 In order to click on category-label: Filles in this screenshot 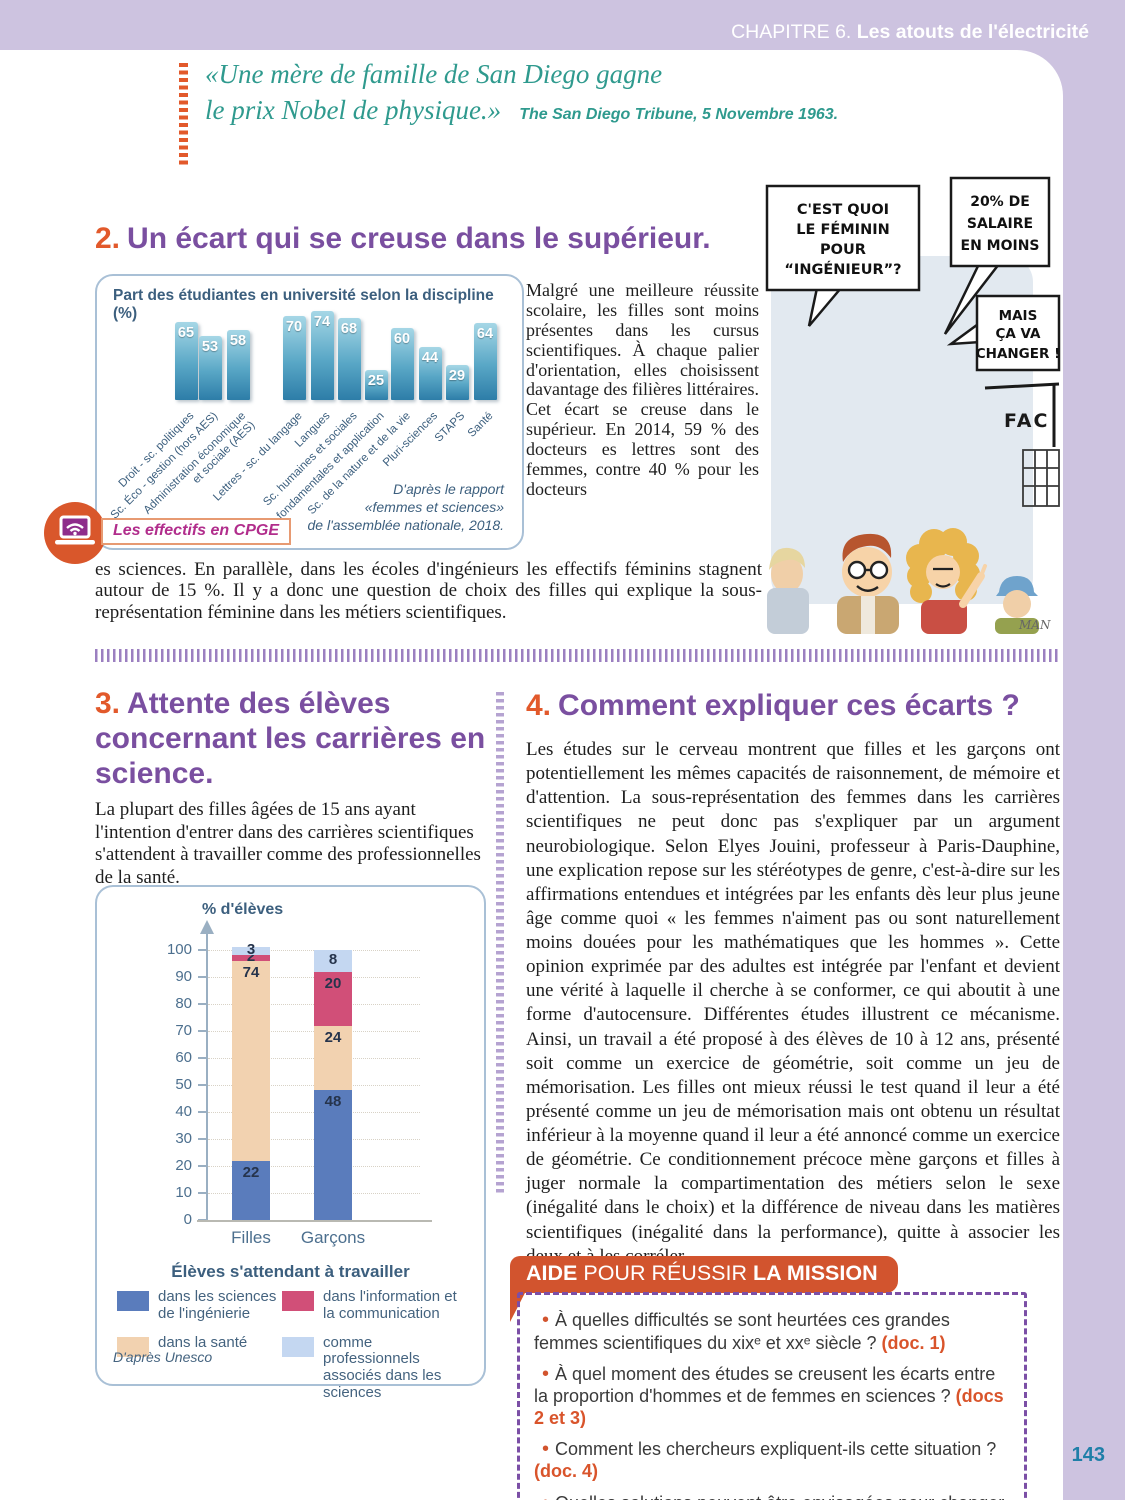, I will do `click(251, 1237)`.